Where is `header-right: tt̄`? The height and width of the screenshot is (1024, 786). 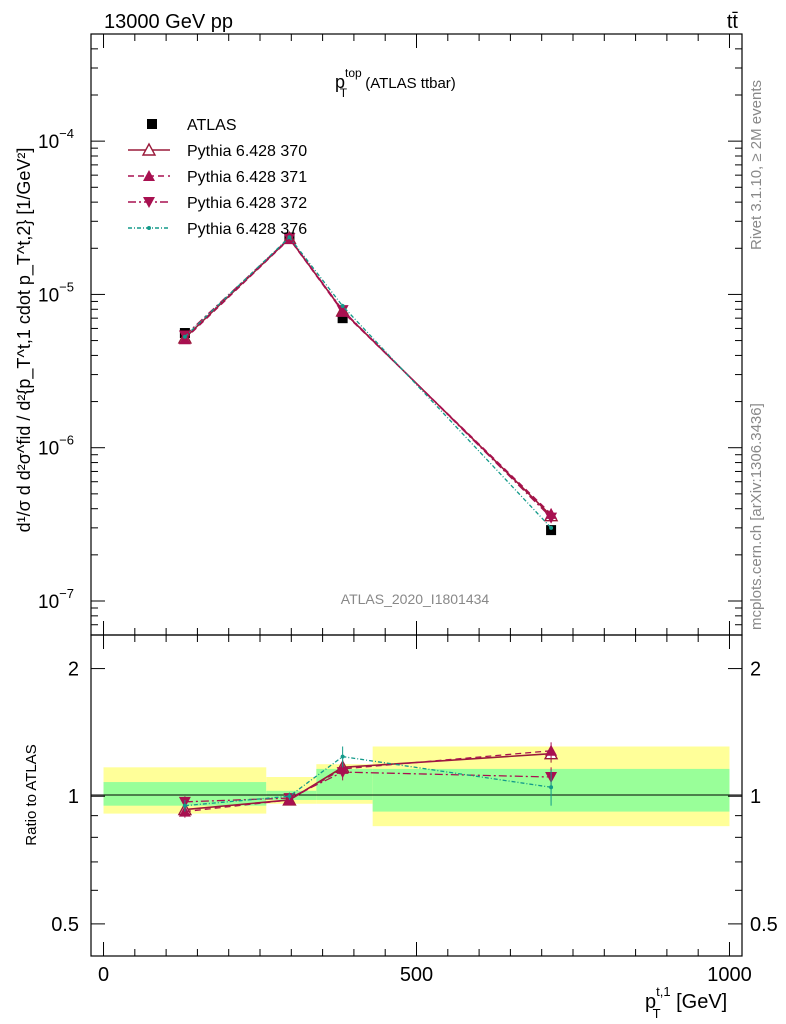
header-right: tt̄ is located at coordinates (733, 22).